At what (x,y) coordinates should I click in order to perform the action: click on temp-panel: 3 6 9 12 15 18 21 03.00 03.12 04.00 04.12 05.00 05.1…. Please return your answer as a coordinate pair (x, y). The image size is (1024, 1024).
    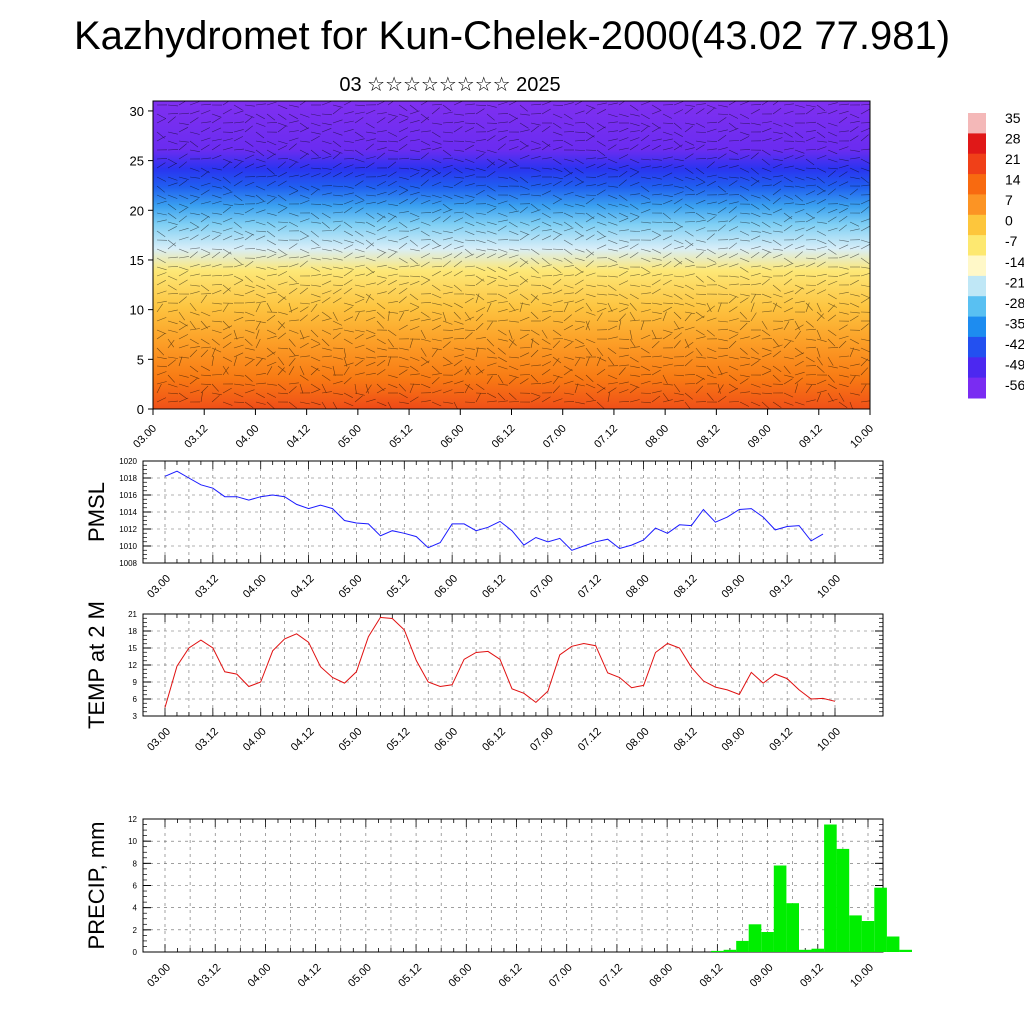
    Looking at the image, I should click on (484, 677).